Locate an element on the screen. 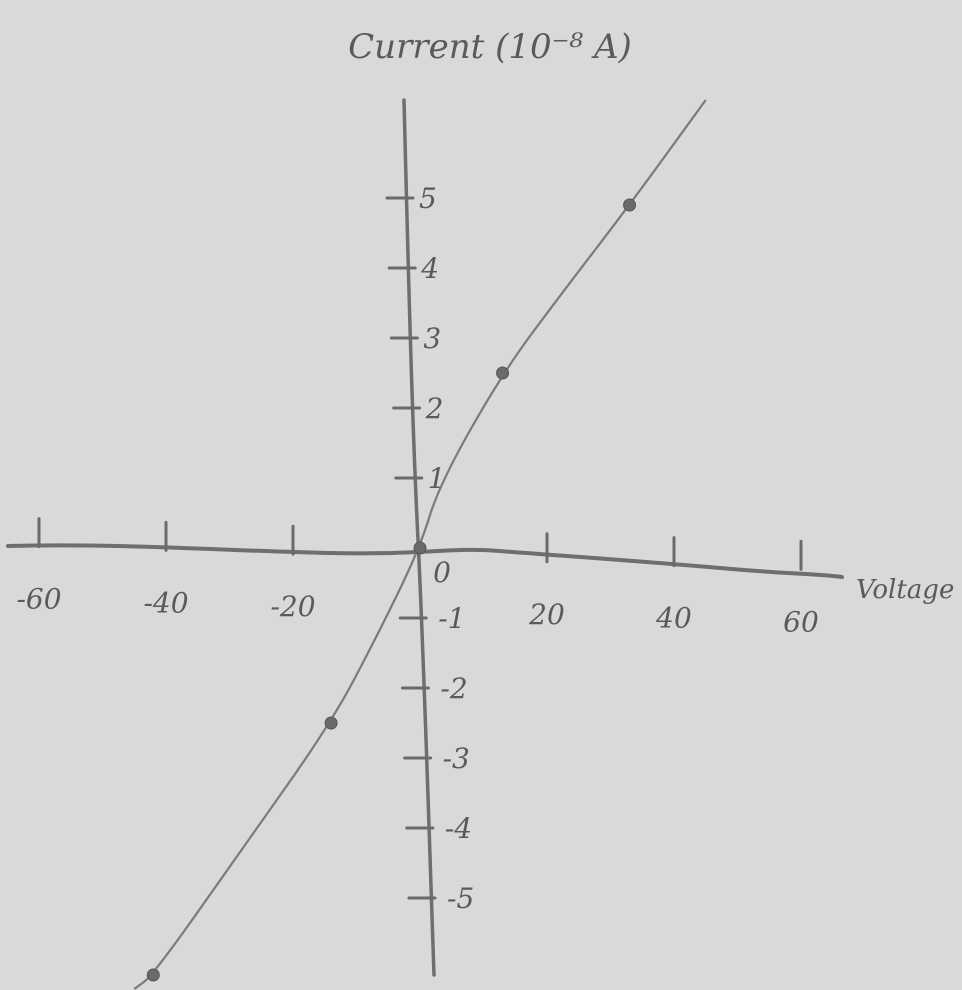 The image size is (962, 990). y-tick-label: -4 is located at coordinates (458, 828).